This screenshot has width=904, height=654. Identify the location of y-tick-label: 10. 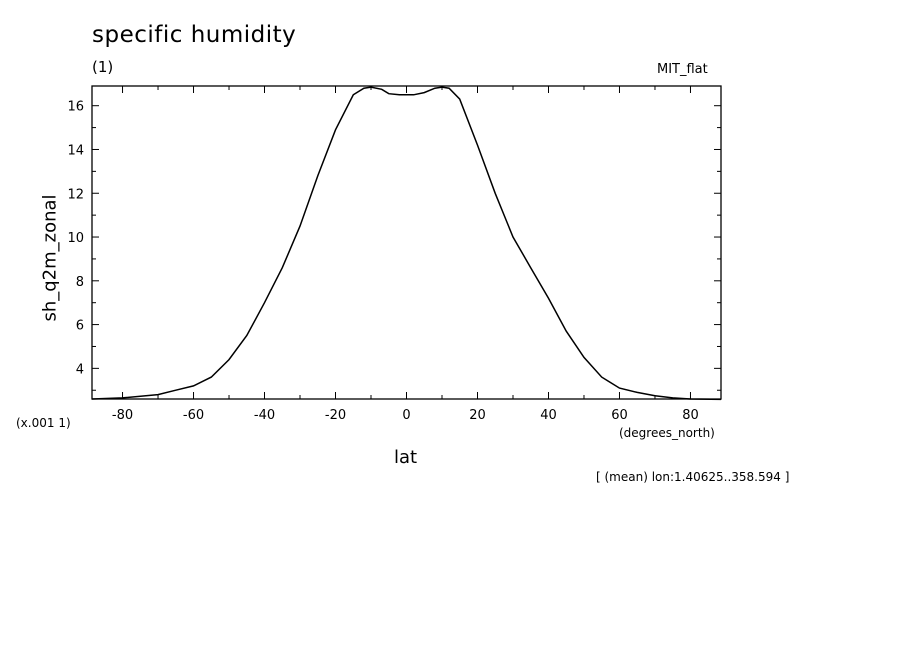
(75, 238).